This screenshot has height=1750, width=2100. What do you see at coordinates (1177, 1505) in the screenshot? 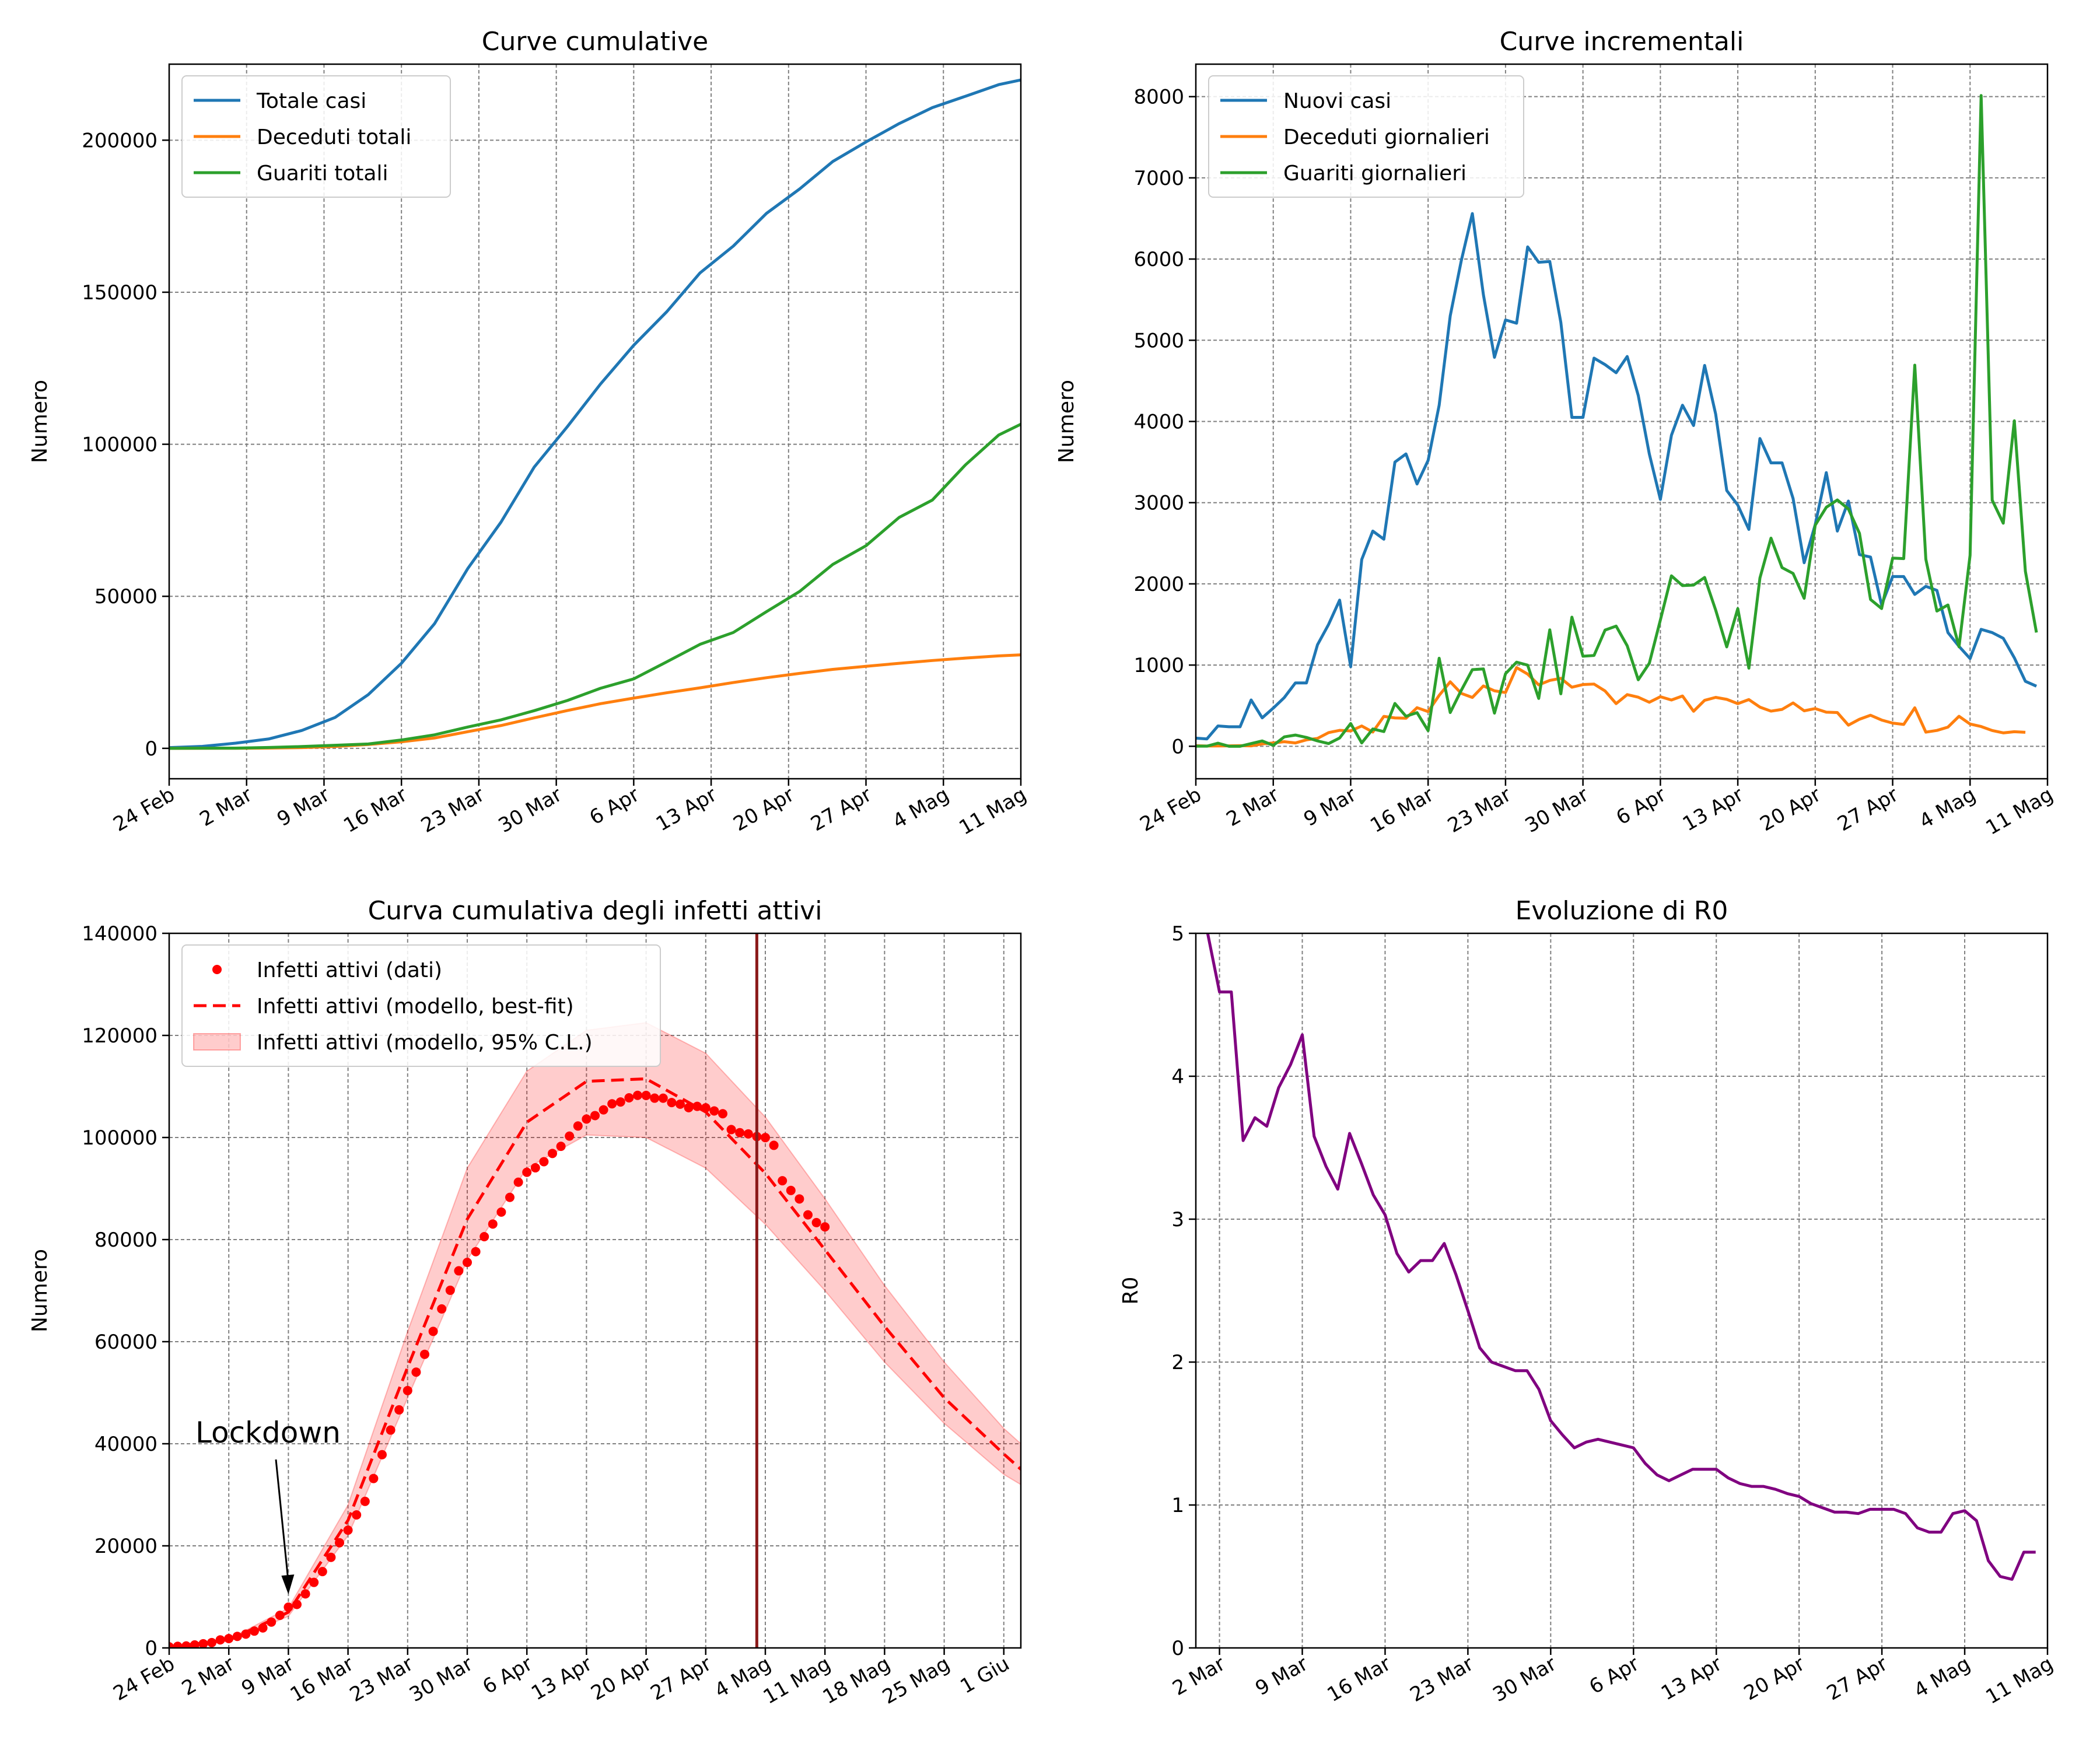
I see `y-tick-label: 1` at bounding box center [1177, 1505].